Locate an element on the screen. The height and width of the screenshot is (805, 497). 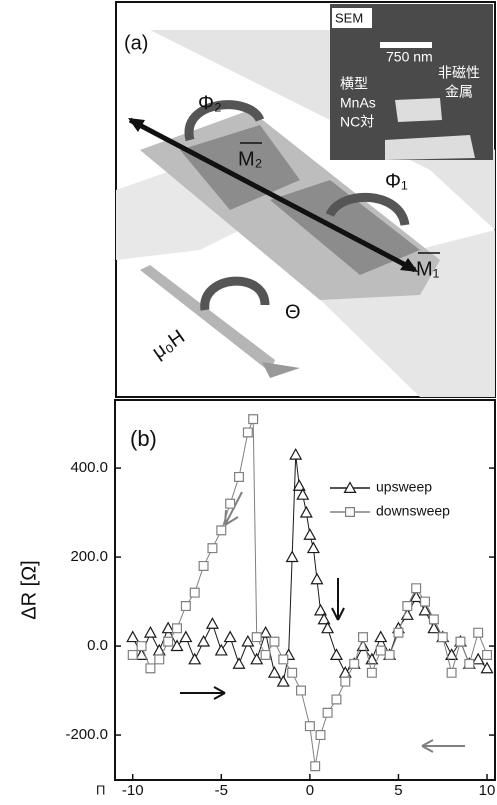
y-axis-label: ΔR [Ω] is located at coordinates (29, 589).